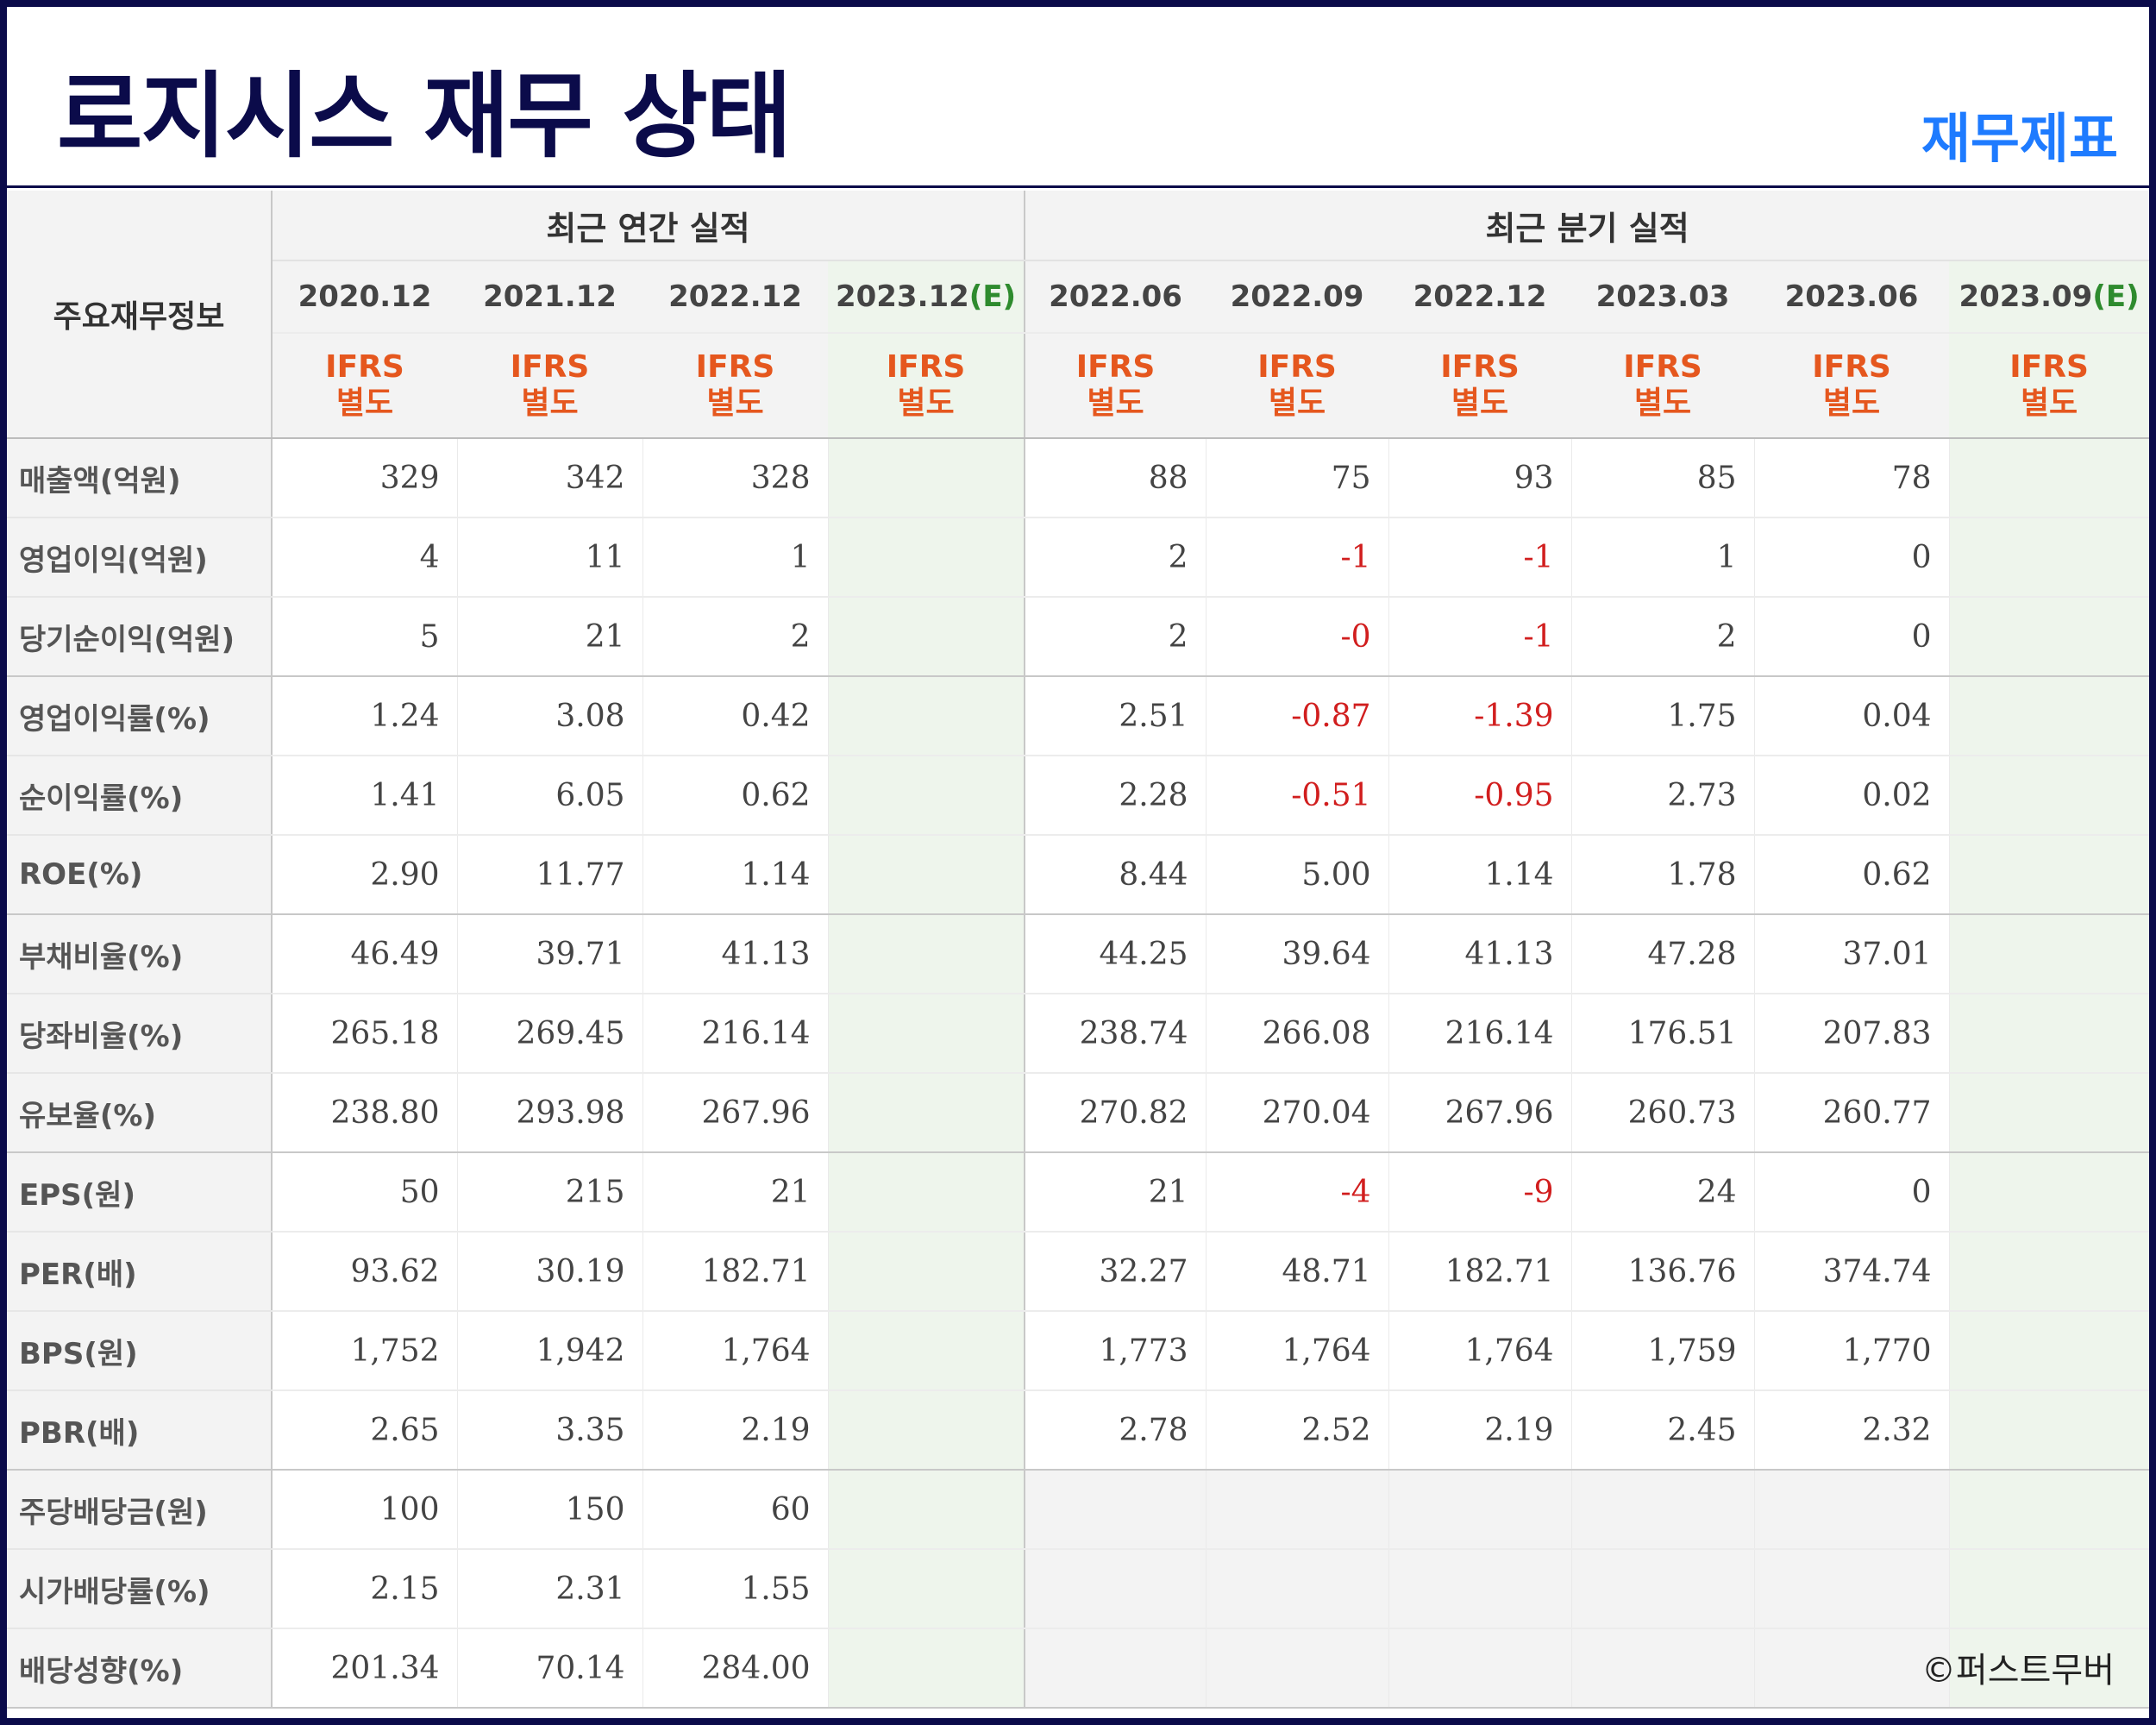 The width and height of the screenshot is (2156, 1725). I want to click on table-cell: 2, so click(735, 637).